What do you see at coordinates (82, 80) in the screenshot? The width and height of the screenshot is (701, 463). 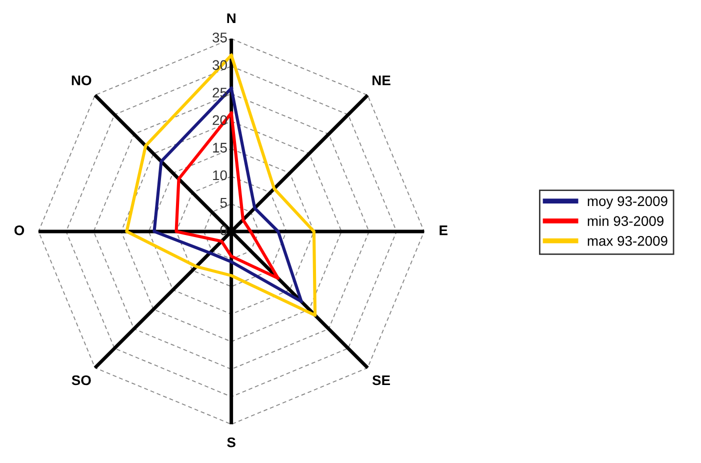 I see `spoke-label: NO` at bounding box center [82, 80].